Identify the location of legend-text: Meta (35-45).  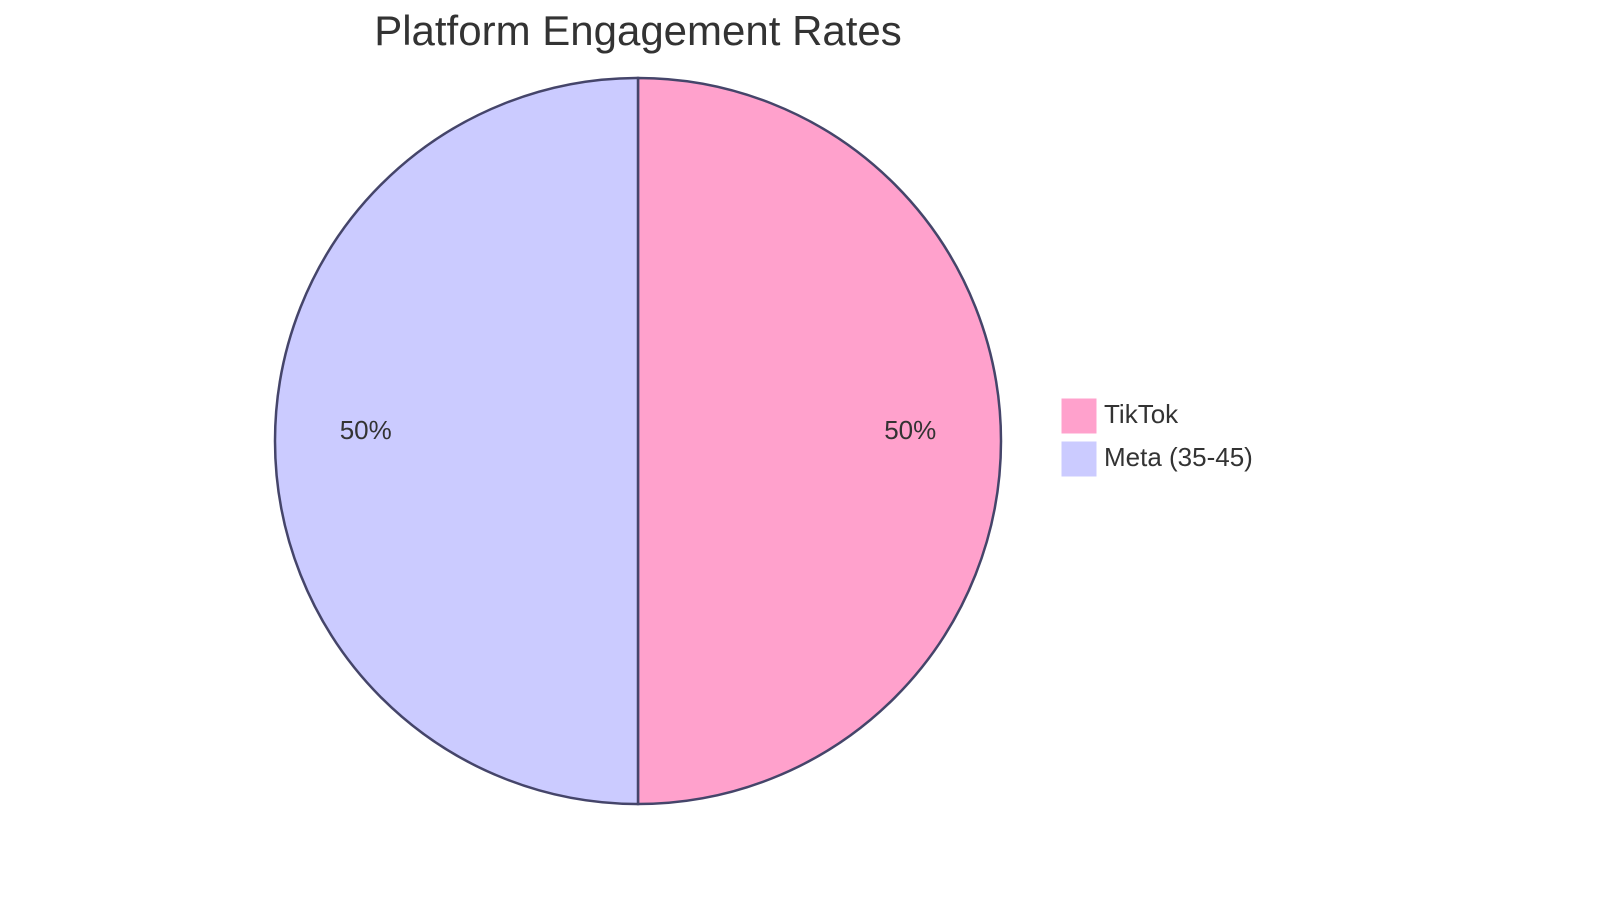
(1178, 457).